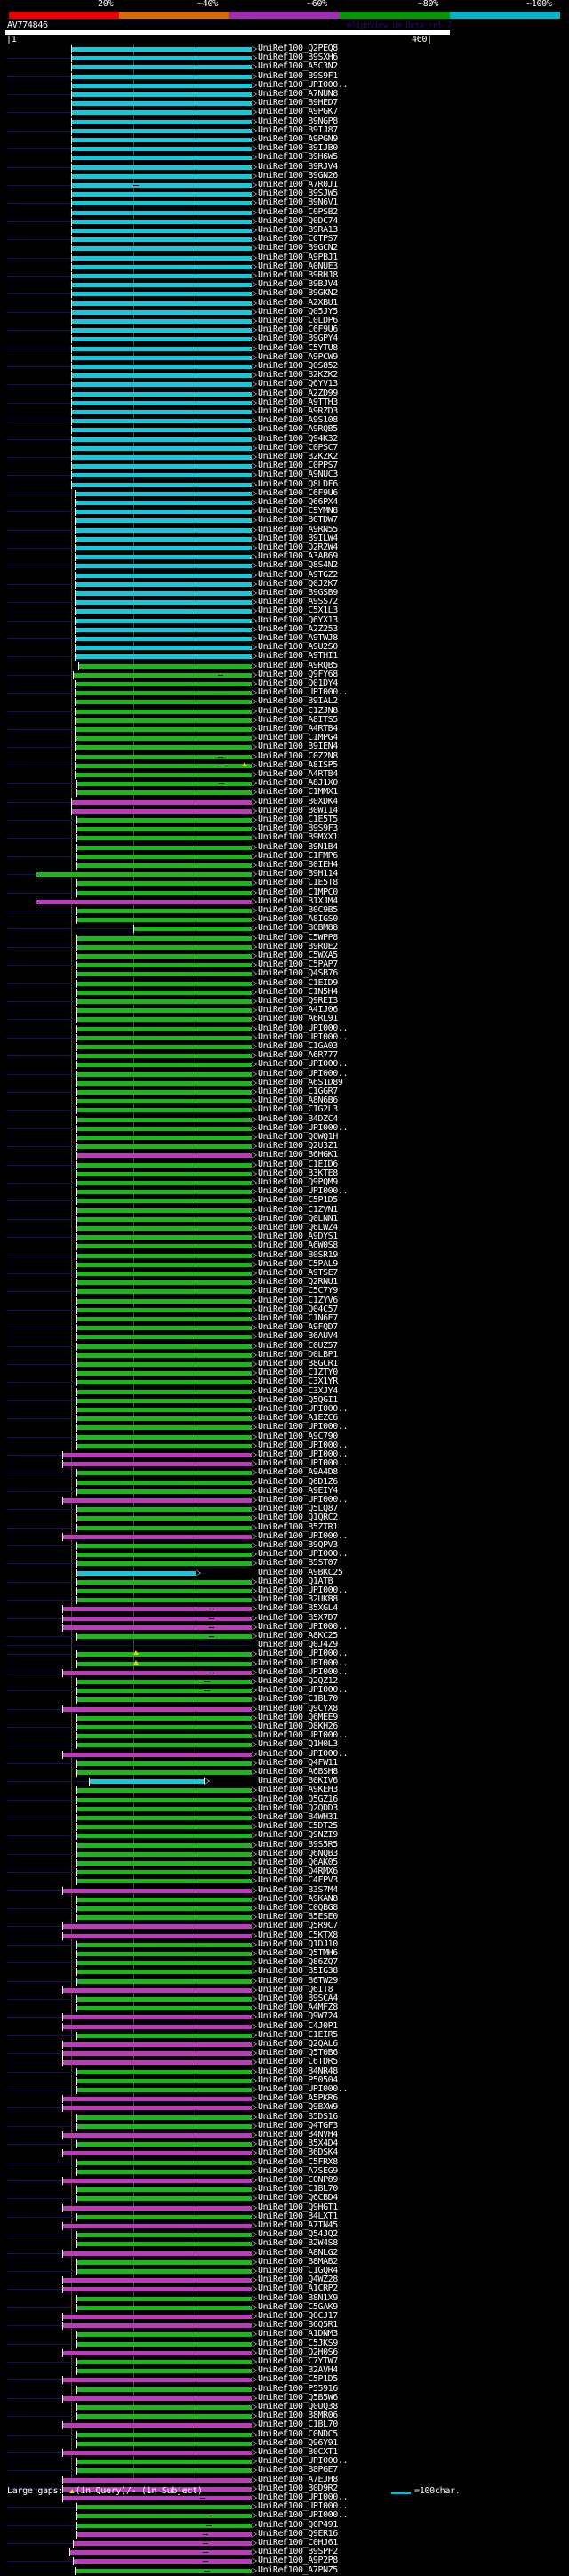 The height and width of the screenshot is (2576, 569). What do you see at coordinates (284, 121) in the screenshot?
I see `alignment-row: UniRef100_B9NGP8` at bounding box center [284, 121].